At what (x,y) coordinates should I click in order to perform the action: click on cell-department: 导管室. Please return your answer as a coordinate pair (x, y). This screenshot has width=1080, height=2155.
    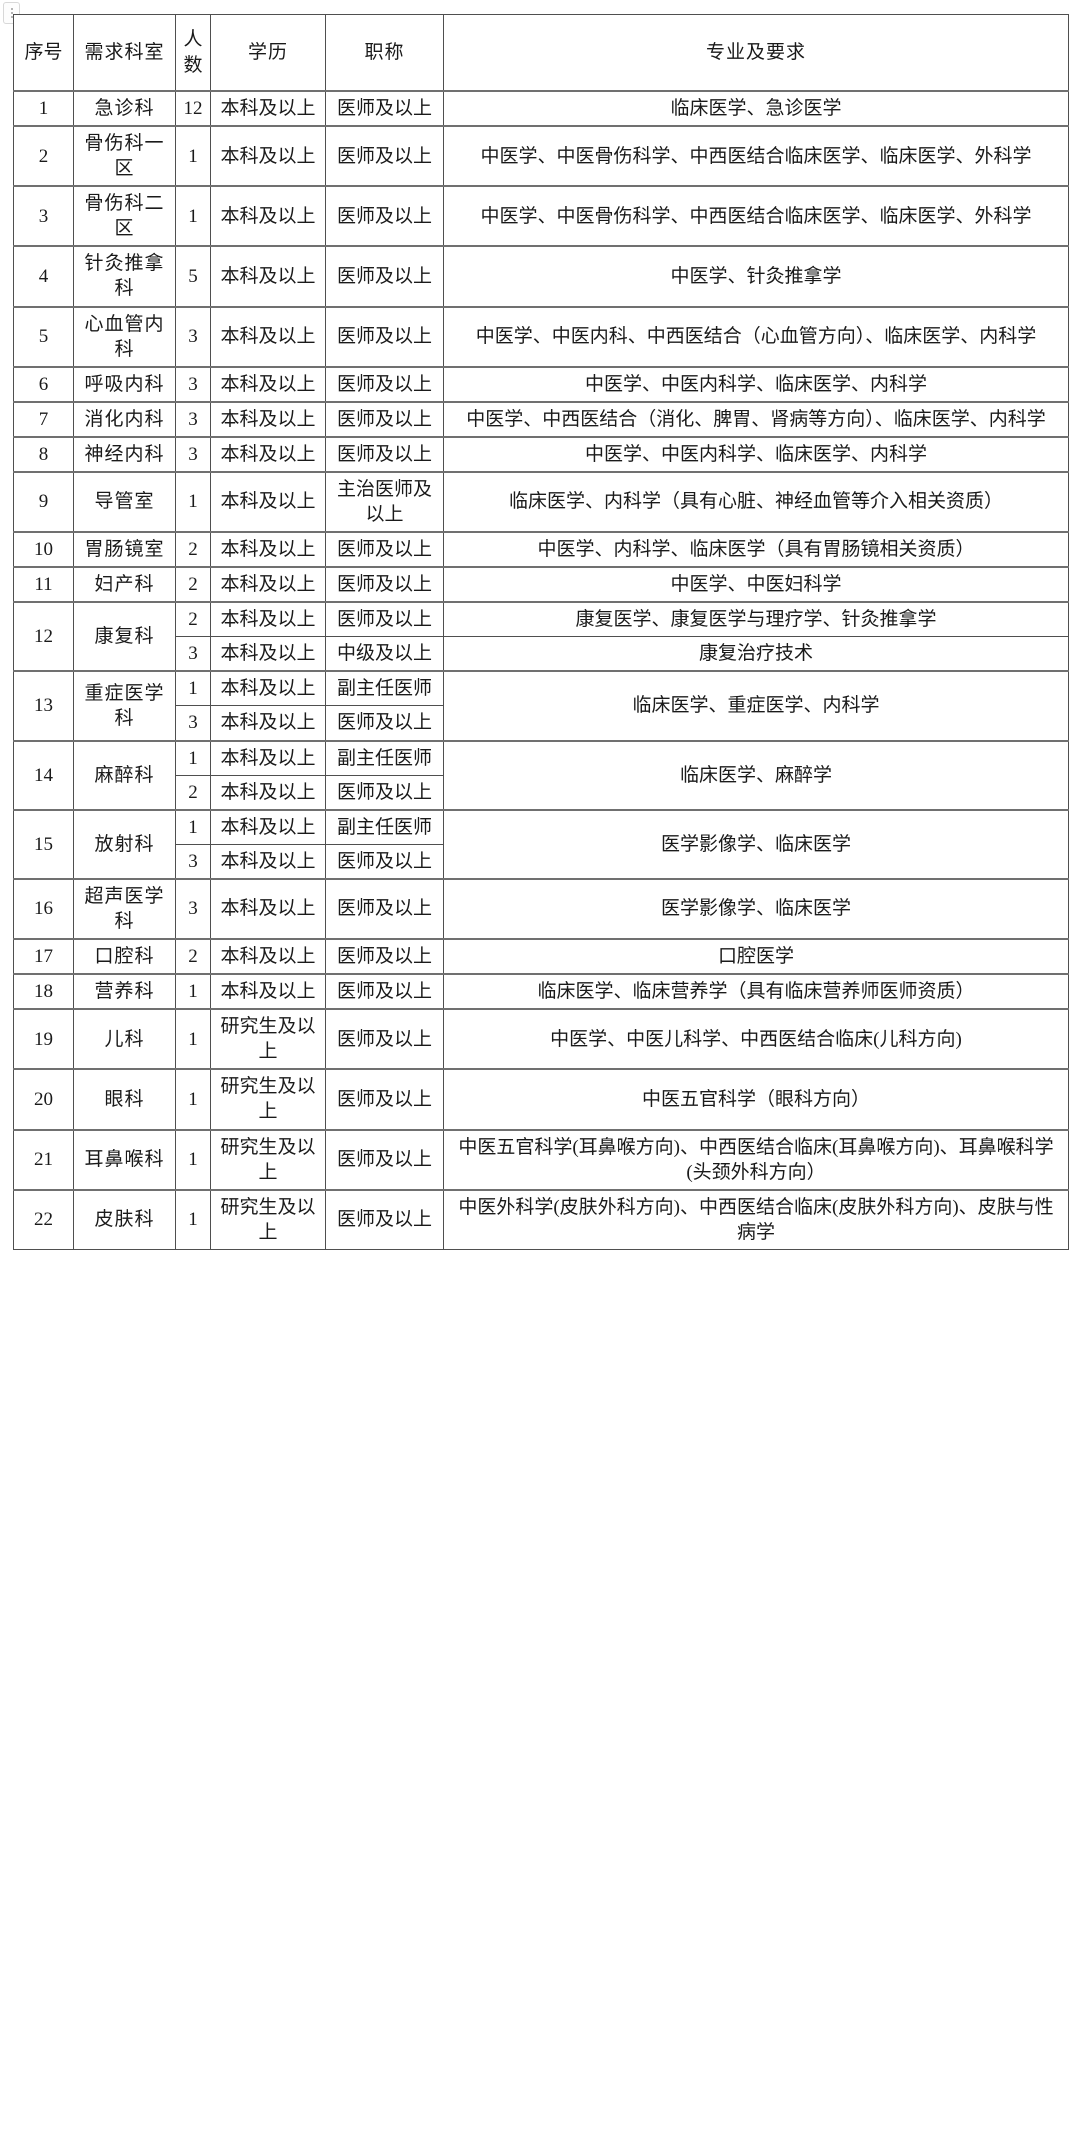
    Looking at the image, I should click on (124, 501).